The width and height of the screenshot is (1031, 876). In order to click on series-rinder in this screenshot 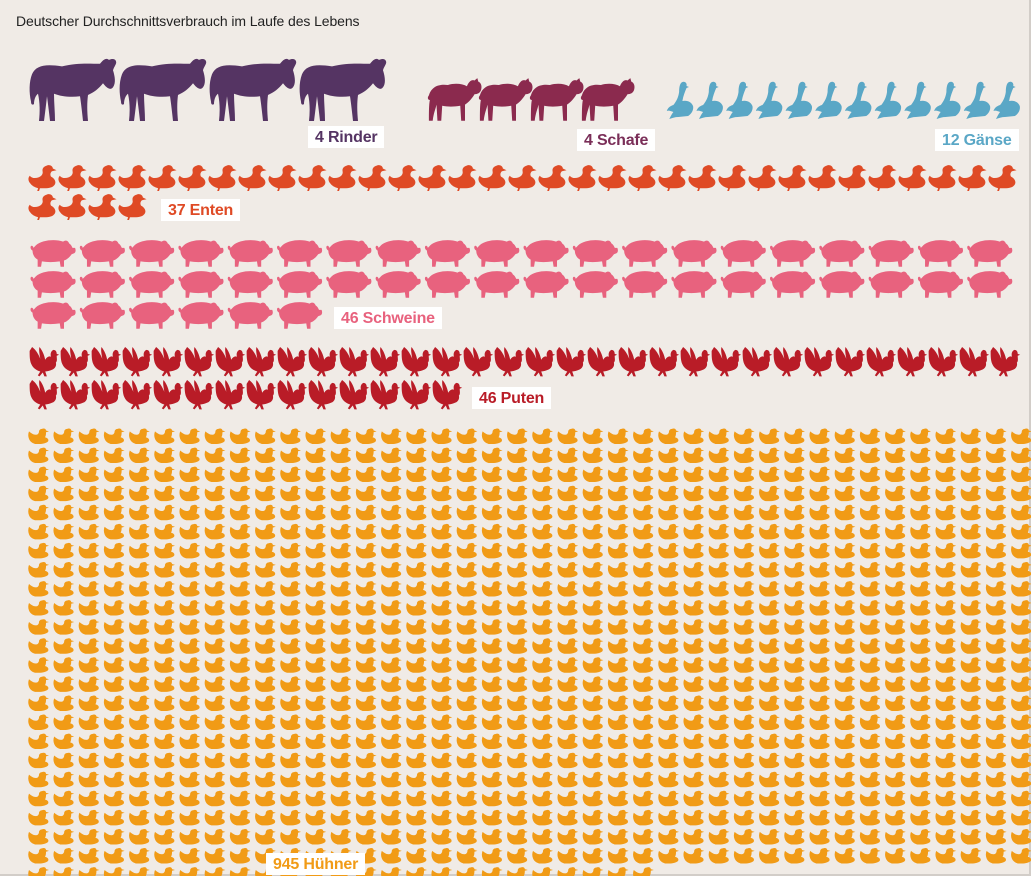, I will do `click(208, 89)`.